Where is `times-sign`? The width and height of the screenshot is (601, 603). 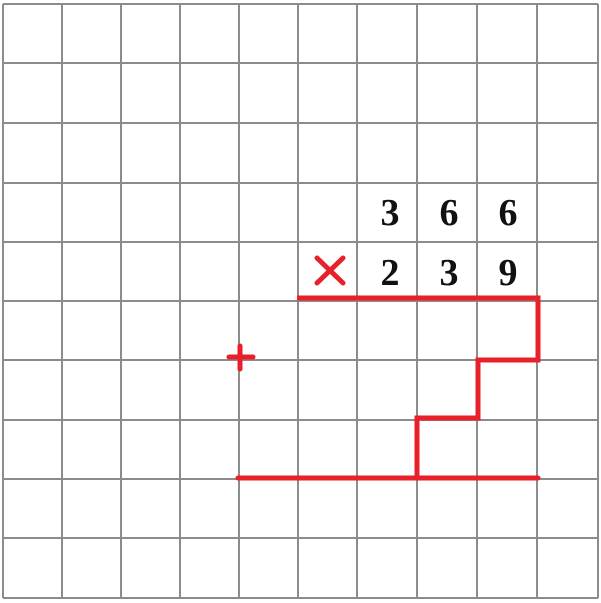
times-sign is located at coordinates (330, 270).